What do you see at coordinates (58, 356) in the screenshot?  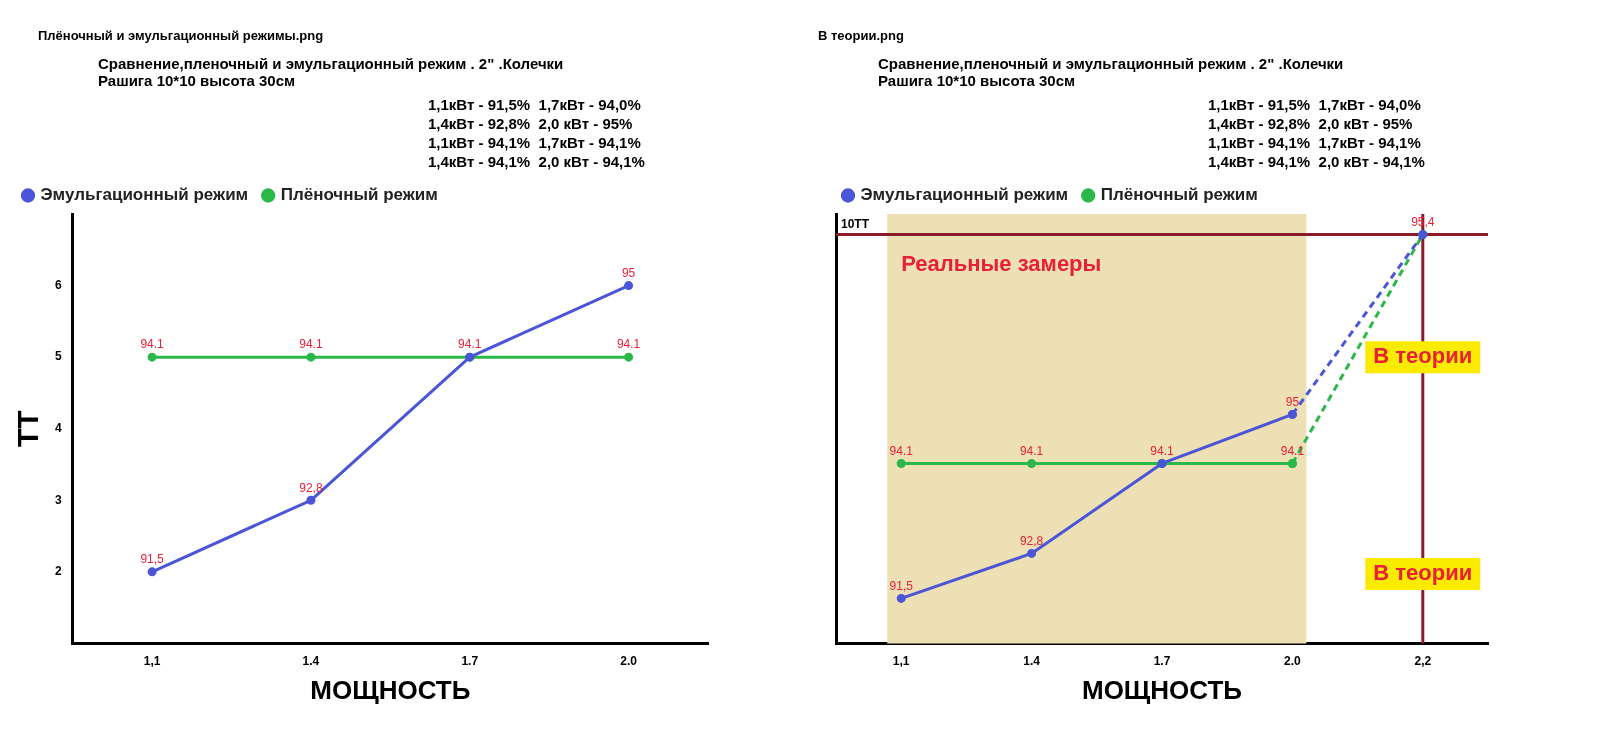 I see `y-tick-label: 5` at bounding box center [58, 356].